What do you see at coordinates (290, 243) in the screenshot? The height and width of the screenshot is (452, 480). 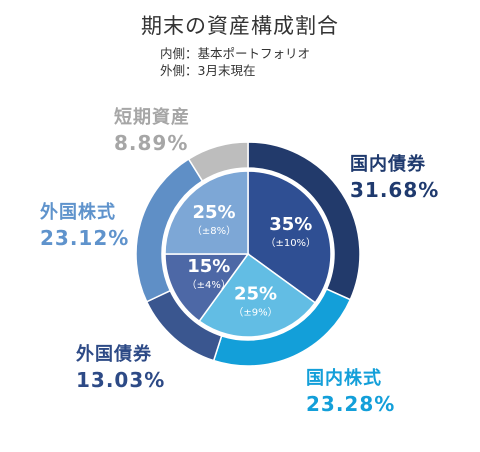 I see `inner-range-domestic-bonds: （±10%）` at bounding box center [290, 243].